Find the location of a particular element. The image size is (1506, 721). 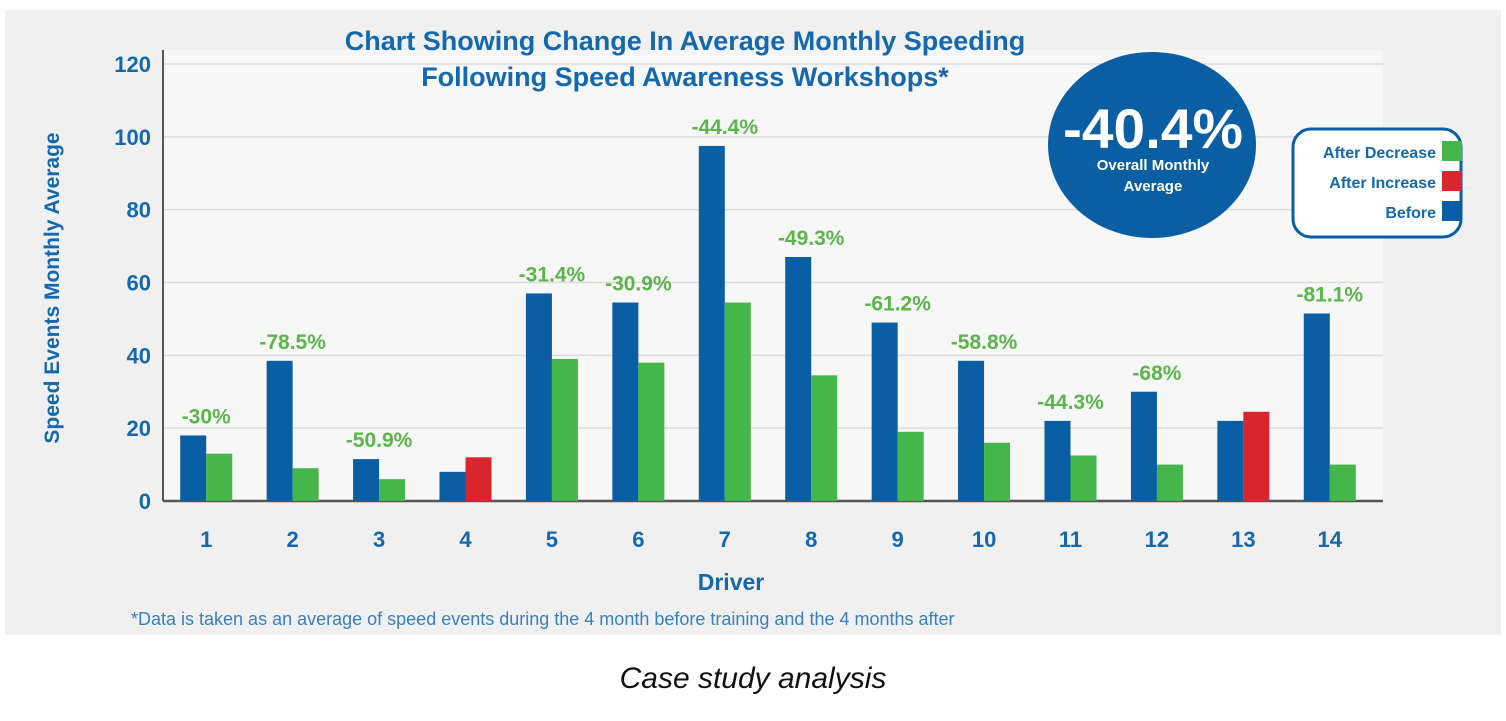

y-tick-label: 100 is located at coordinates (132, 137).